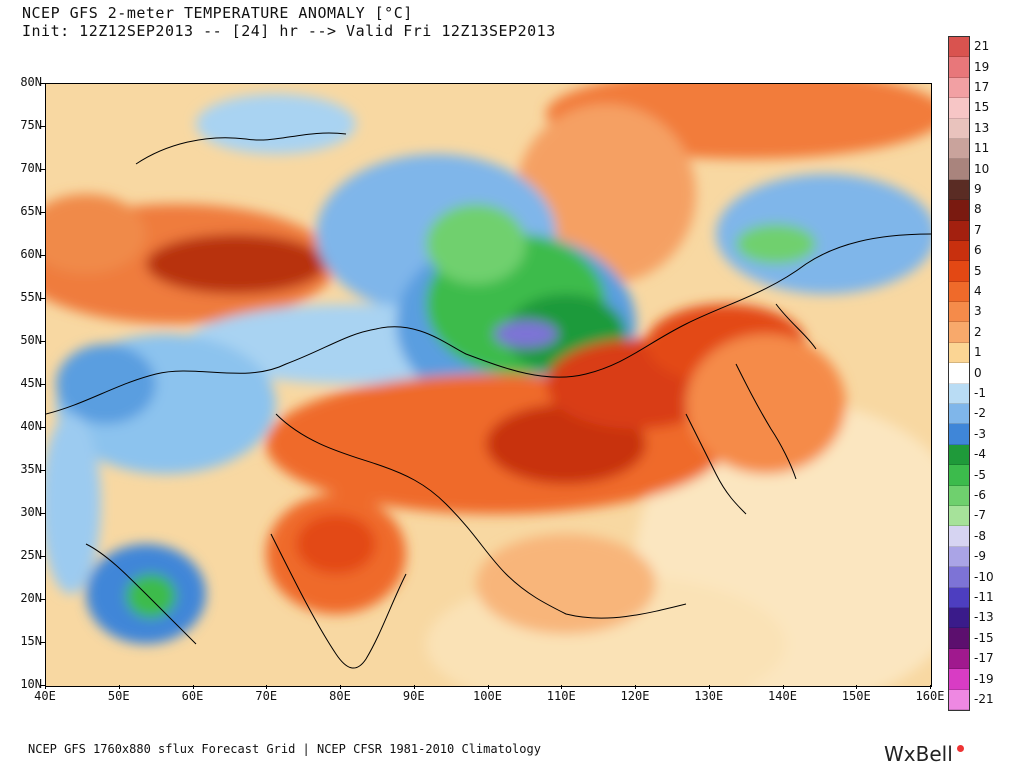  What do you see at coordinates (31, 254) in the screenshot?
I see `lat-label-60n: 60N` at bounding box center [31, 254].